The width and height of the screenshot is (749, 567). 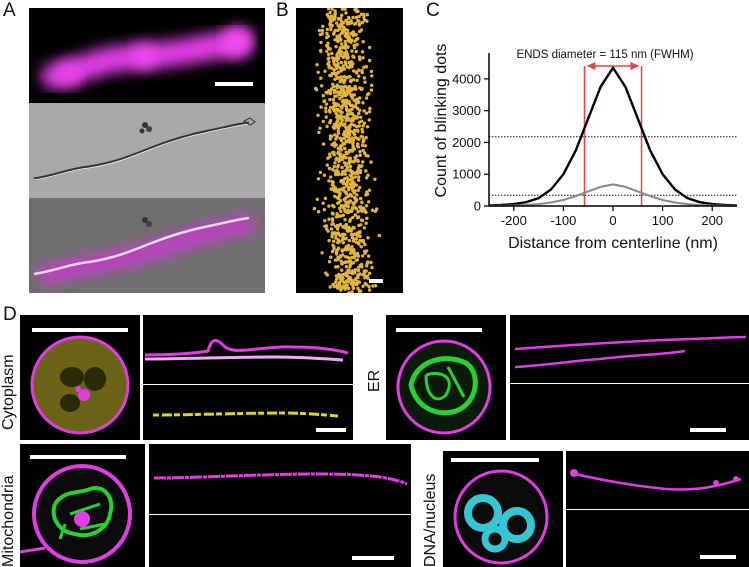 I want to click on dna-filament-image, so click(x=657, y=509).